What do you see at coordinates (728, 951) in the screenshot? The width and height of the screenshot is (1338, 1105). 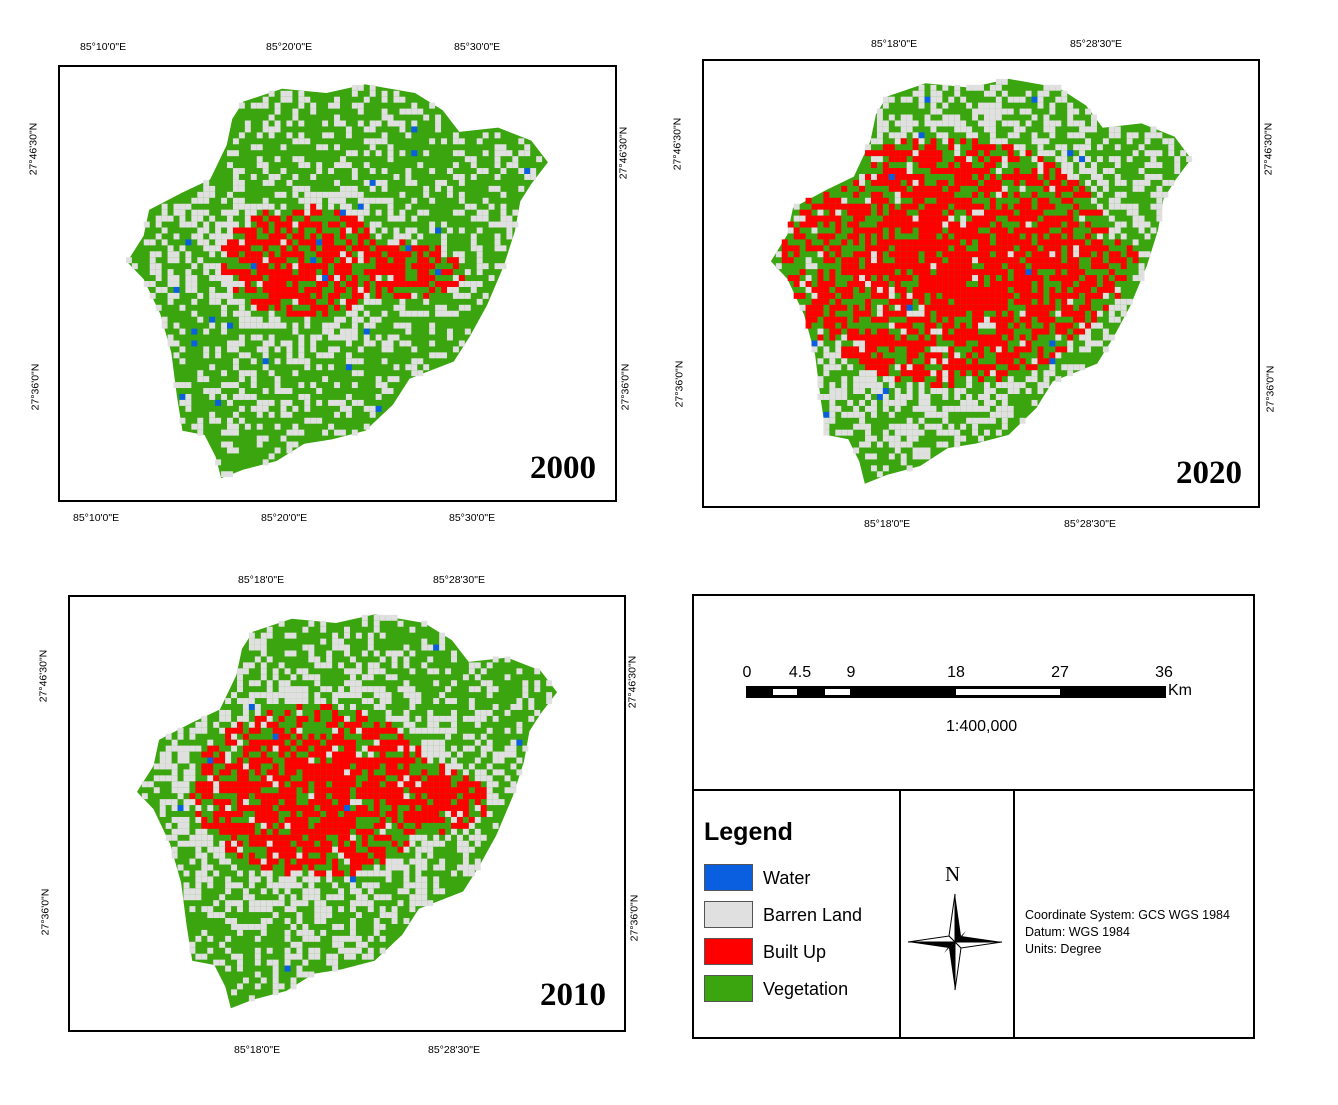 I see `legend-swatch-builtup` at bounding box center [728, 951].